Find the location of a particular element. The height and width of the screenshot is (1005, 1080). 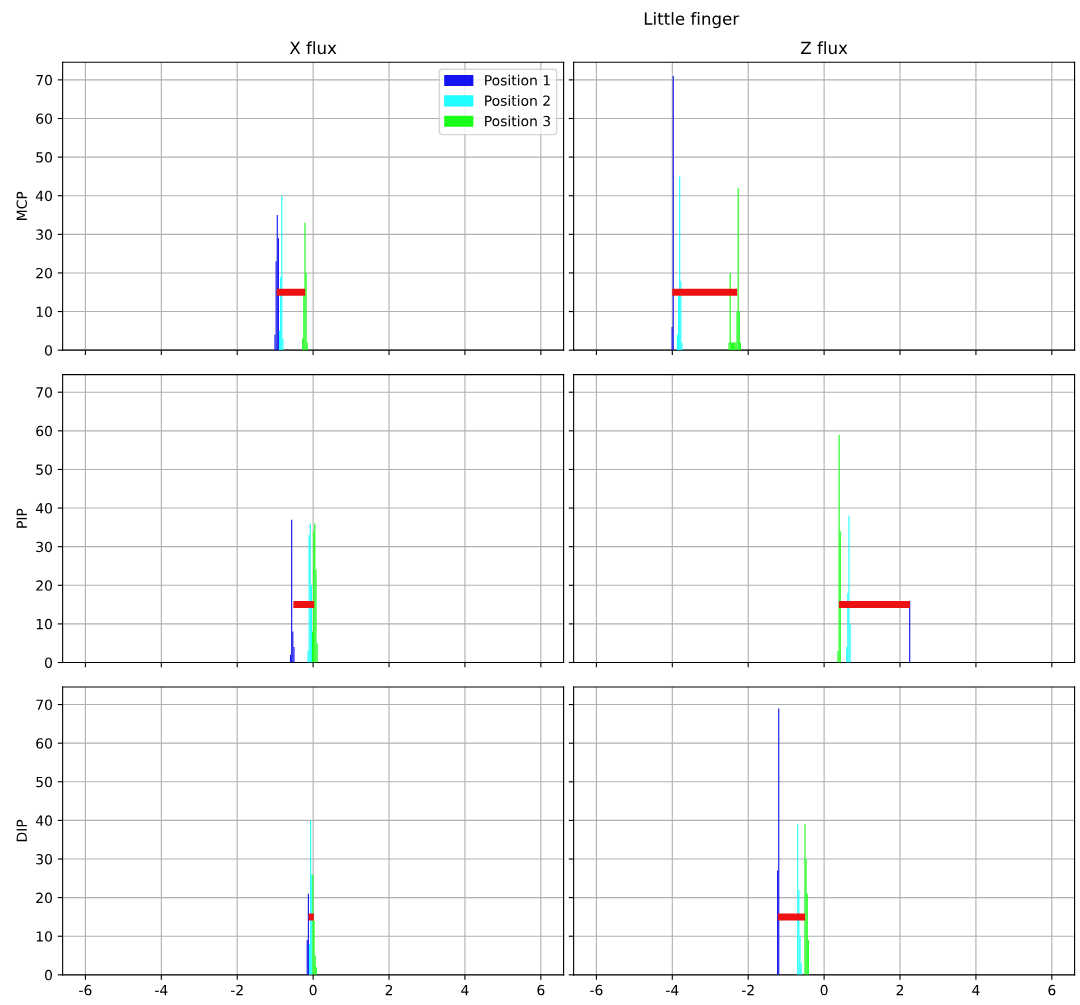

y-axis-title: MCP is located at coordinates (21, 205).